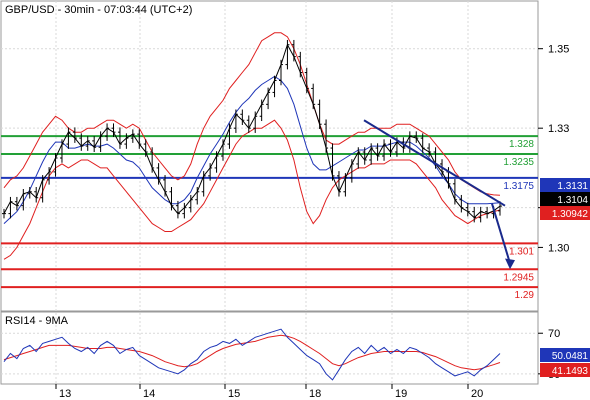  Describe the element at coordinates (252, 354) in the screenshot. I see `rsi-line` at that location.